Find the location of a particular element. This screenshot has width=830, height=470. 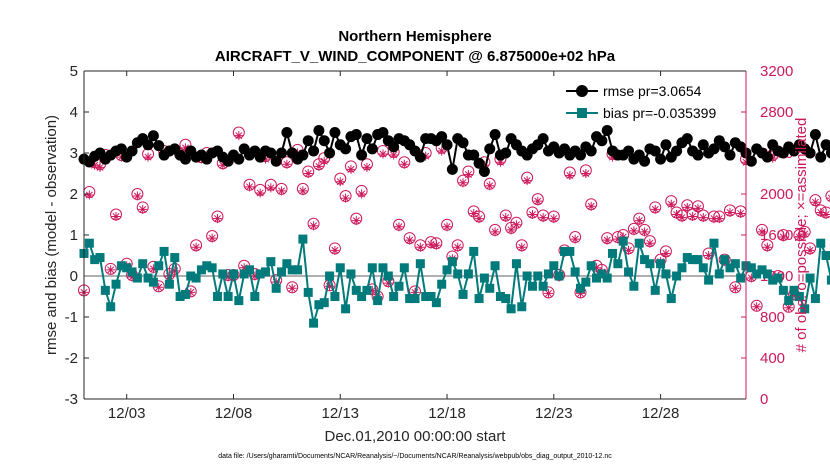

rmse-series-markers is located at coordinates (454, 150).